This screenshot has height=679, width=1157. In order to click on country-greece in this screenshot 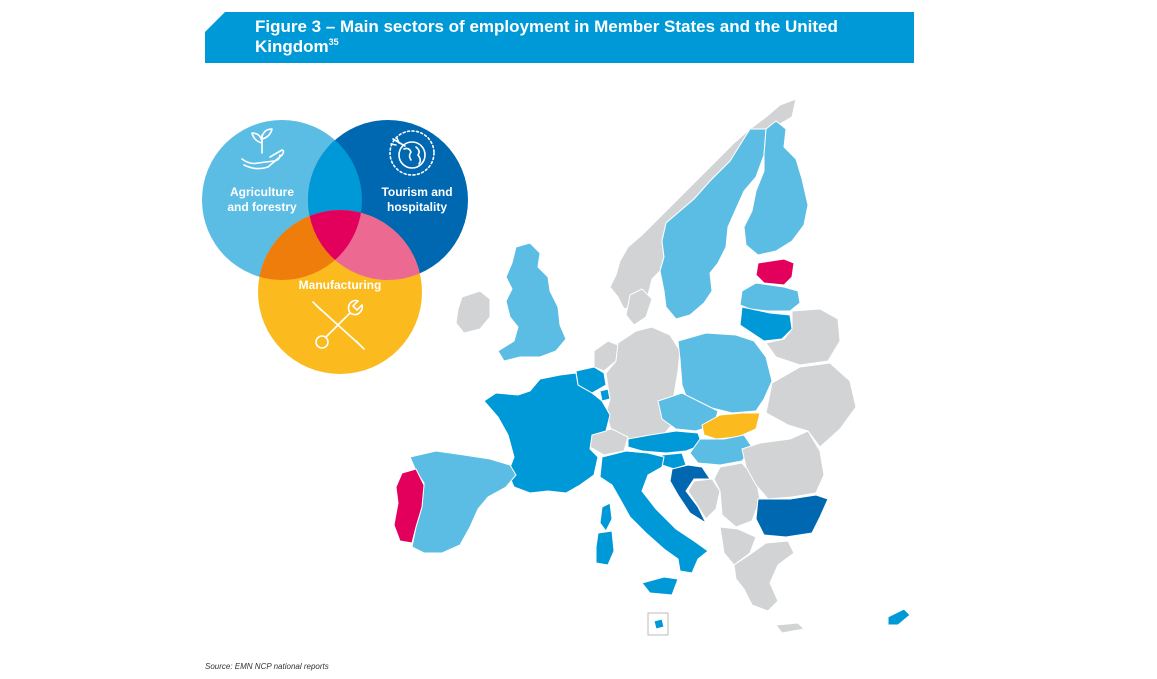, I will do `click(764, 576)`.